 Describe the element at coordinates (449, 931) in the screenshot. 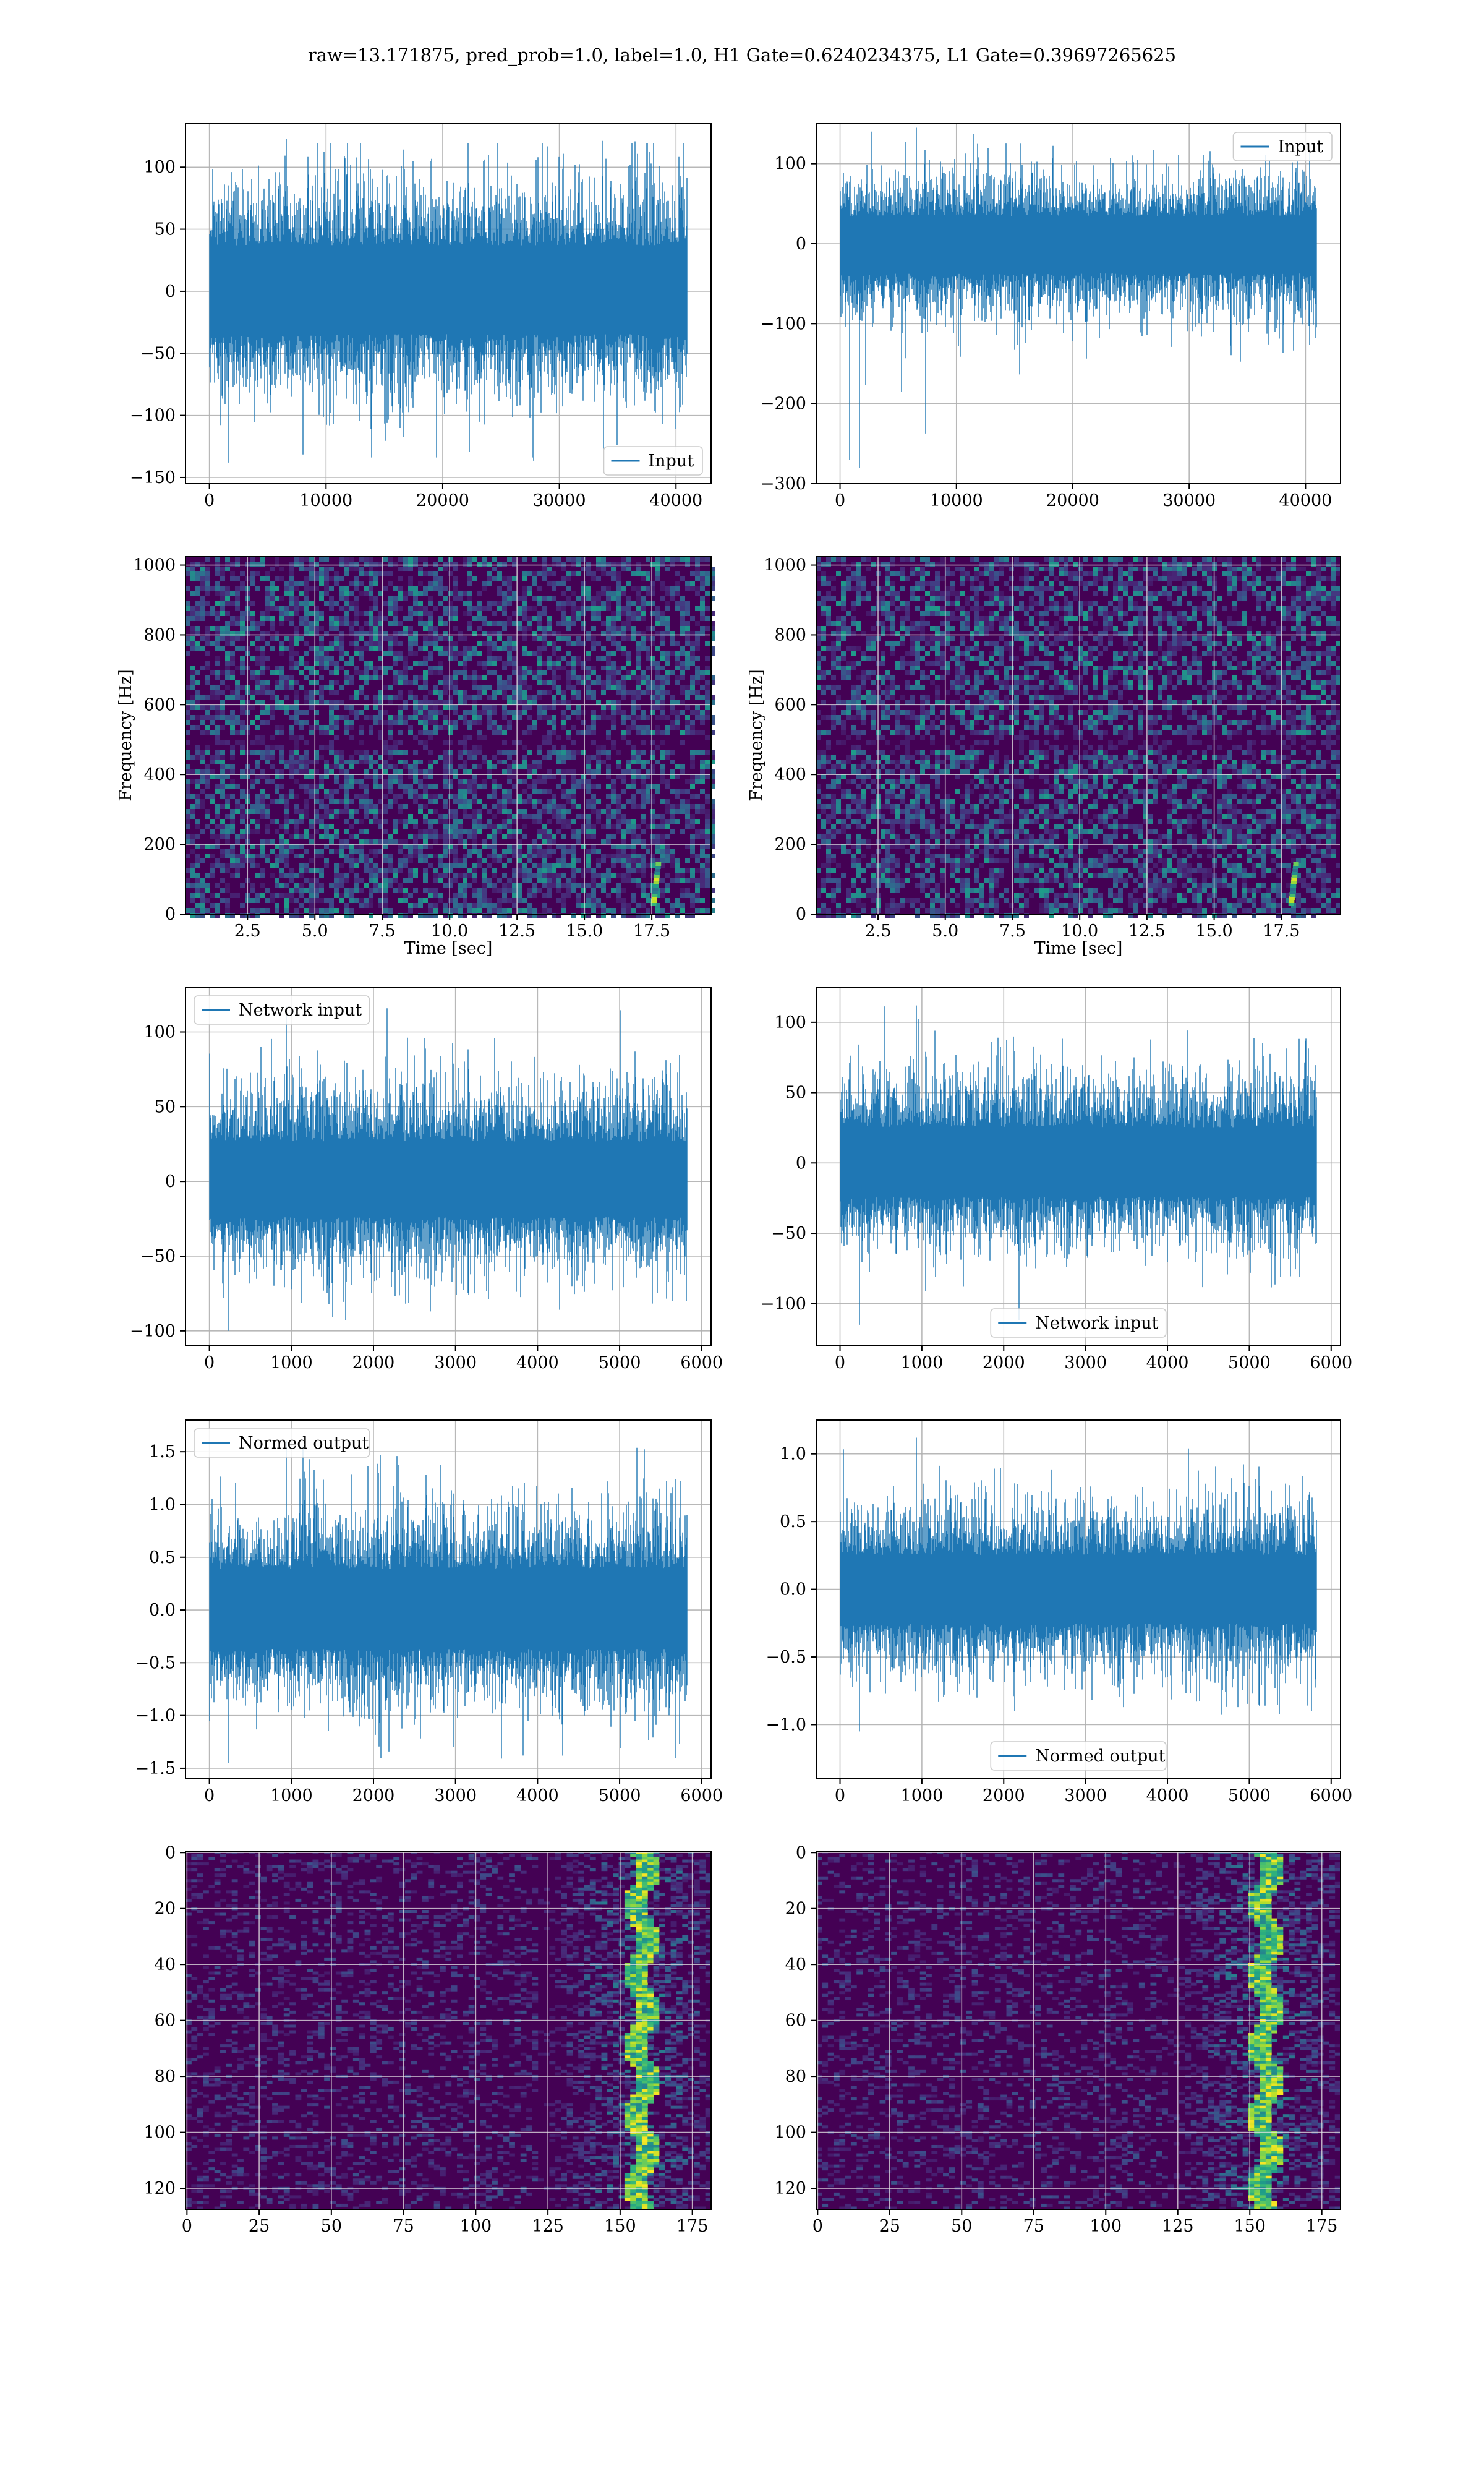

I see `panel-3-xtick-label: 10.0` at that location.